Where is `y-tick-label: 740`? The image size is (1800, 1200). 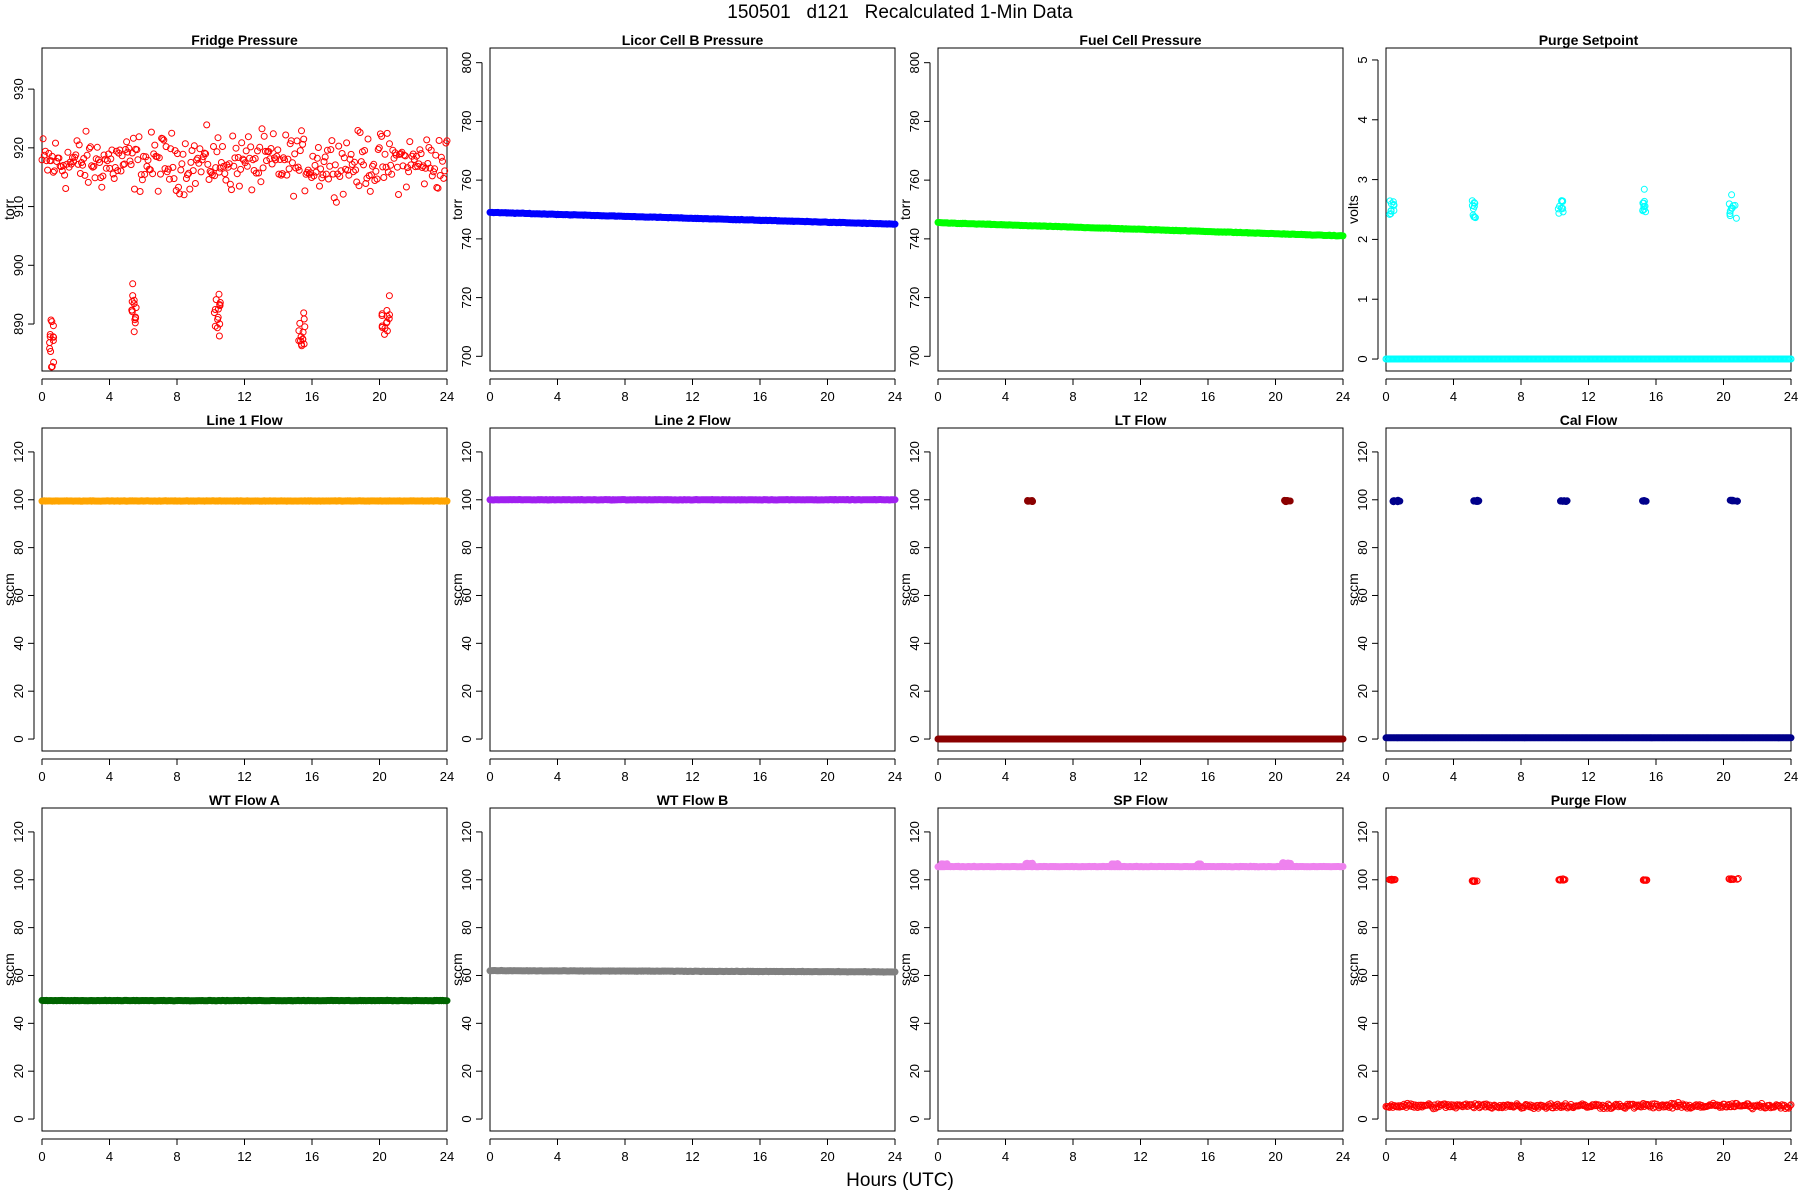
y-tick-label: 740 is located at coordinates (914, 239).